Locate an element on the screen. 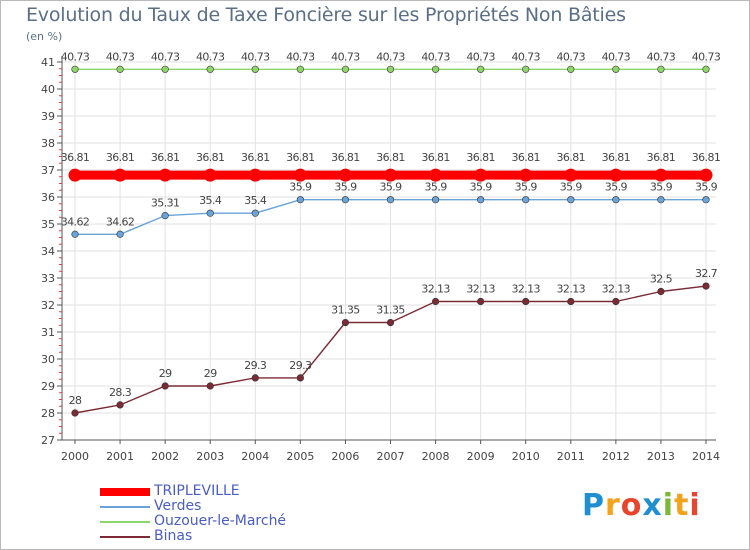  y-tick-label: 32 is located at coordinates (48, 305).